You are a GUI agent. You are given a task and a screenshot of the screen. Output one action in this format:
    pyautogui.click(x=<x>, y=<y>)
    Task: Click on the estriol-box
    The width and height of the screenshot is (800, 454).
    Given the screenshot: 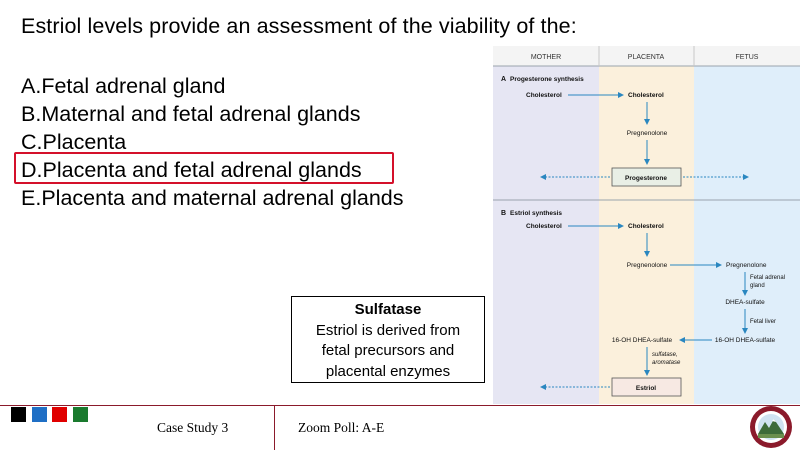 What is the action you would take?
    pyautogui.click(x=646, y=387)
    